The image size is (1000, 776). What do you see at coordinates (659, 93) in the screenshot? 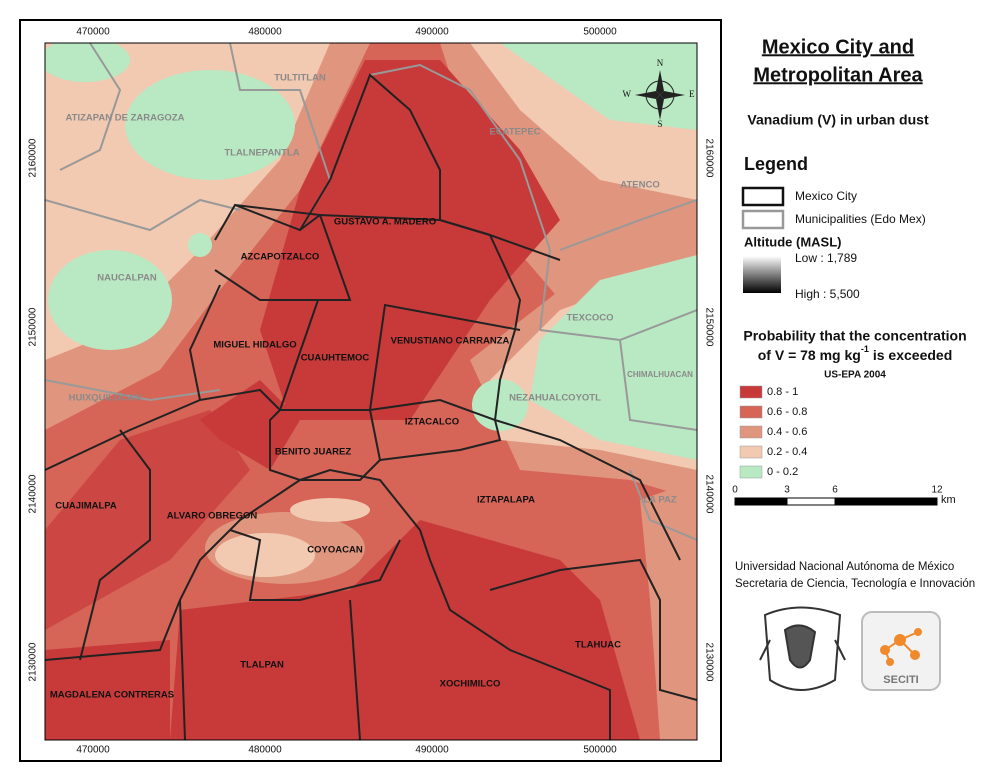
I see `compass: N E S W` at bounding box center [659, 93].